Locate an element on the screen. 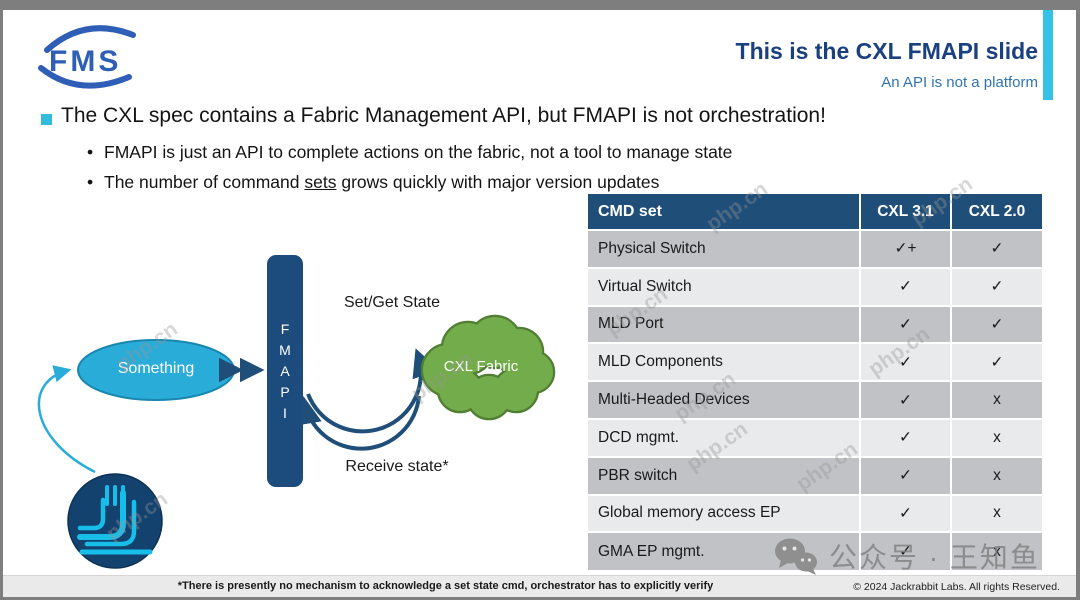 Image resolution: width=1080 pixels, height=600 pixels. col-header-cxl31: CXL 3.1 is located at coordinates (905, 212).